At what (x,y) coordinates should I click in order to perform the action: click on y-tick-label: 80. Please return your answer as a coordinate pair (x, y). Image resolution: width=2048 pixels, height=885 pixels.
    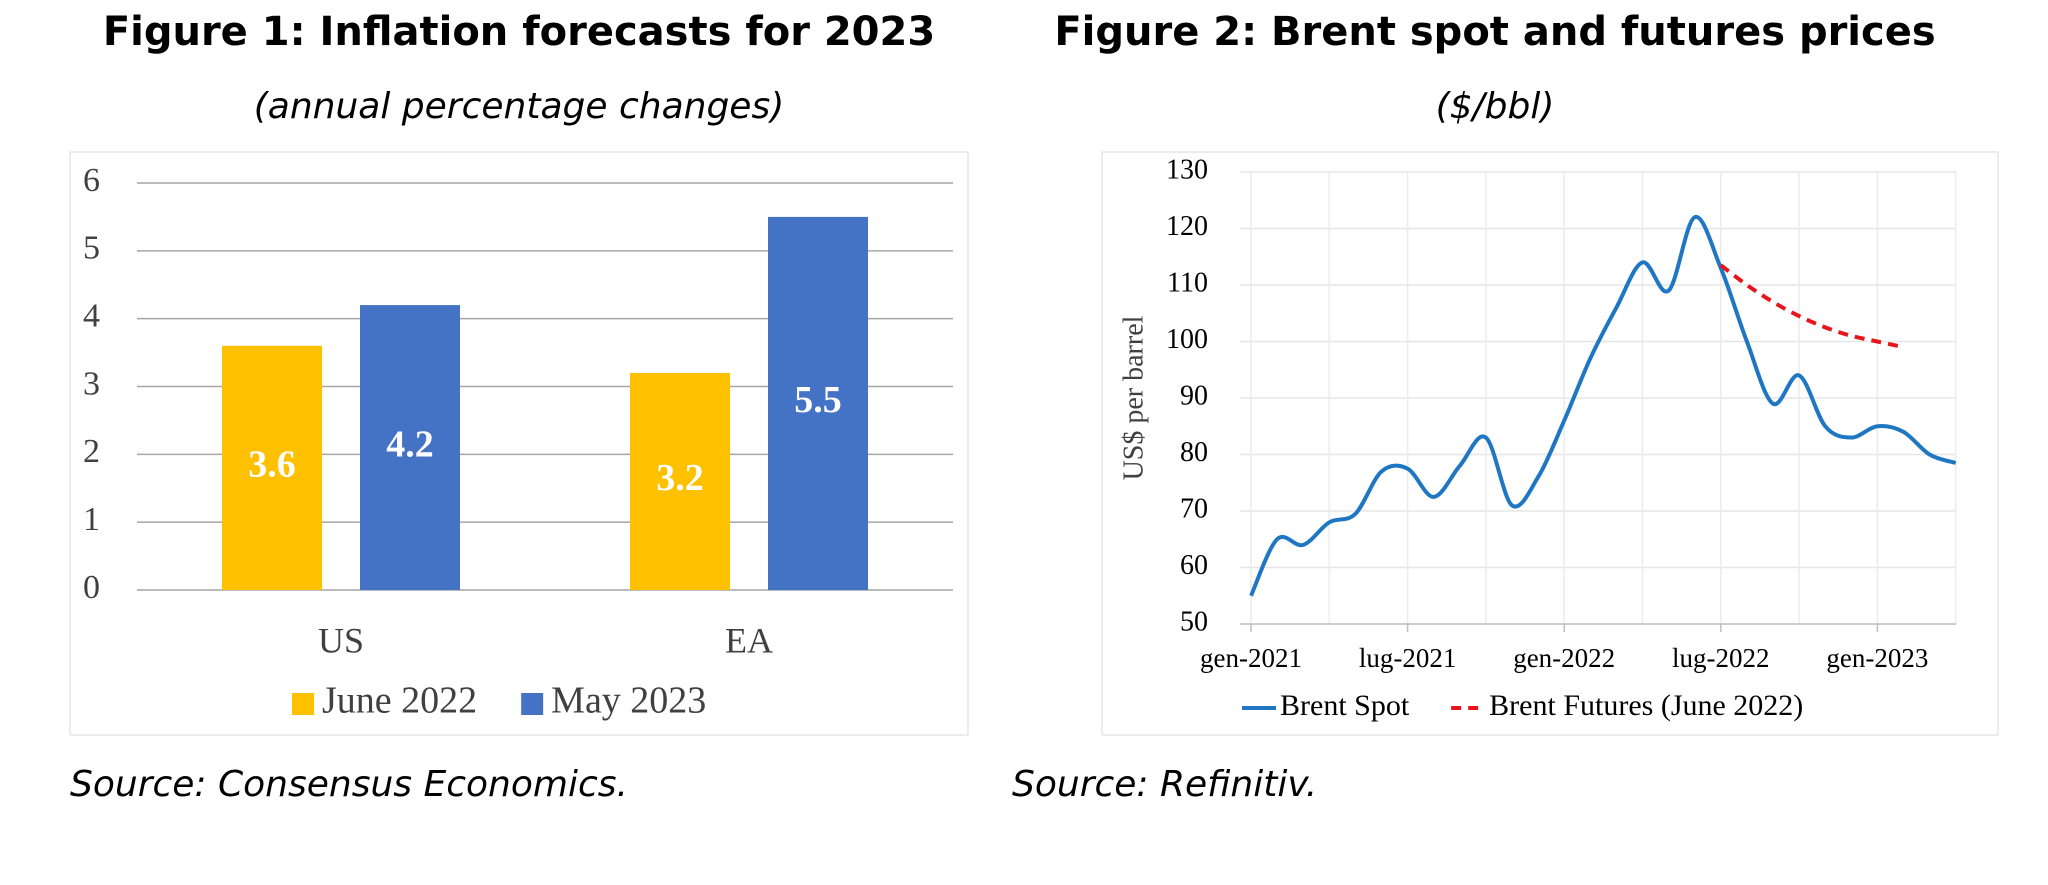
    Looking at the image, I should click on (1194, 452).